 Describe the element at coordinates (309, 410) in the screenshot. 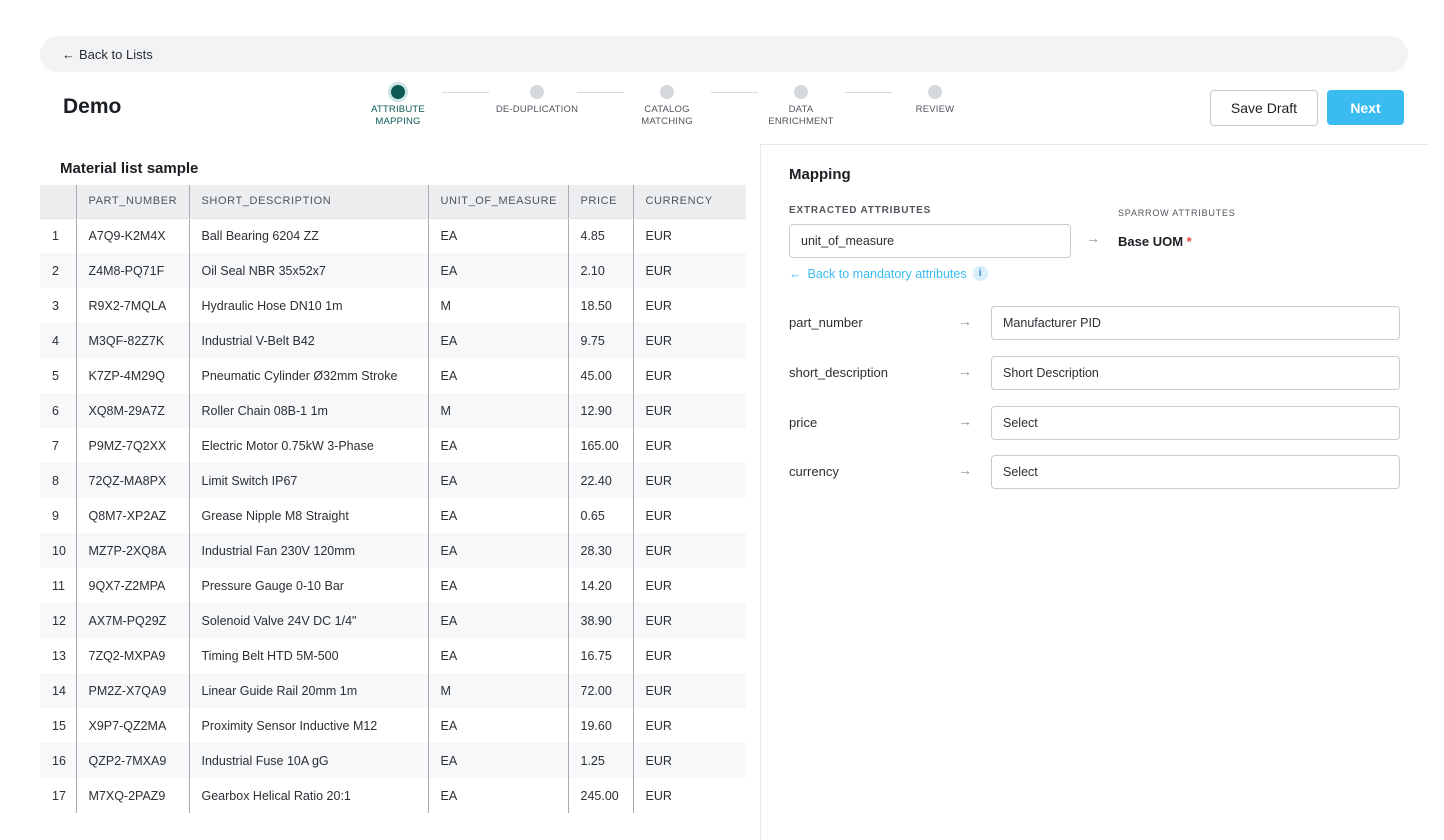

I see `short-description-cell: Roller Chain 08B-1 1m` at that location.